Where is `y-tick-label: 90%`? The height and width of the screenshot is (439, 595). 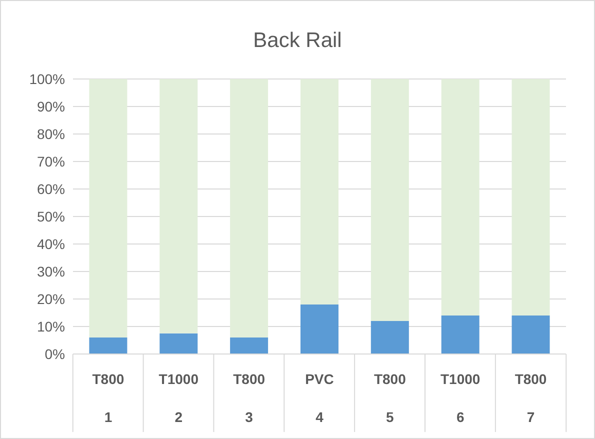
y-tick-label: 90% is located at coordinates (50, 106).